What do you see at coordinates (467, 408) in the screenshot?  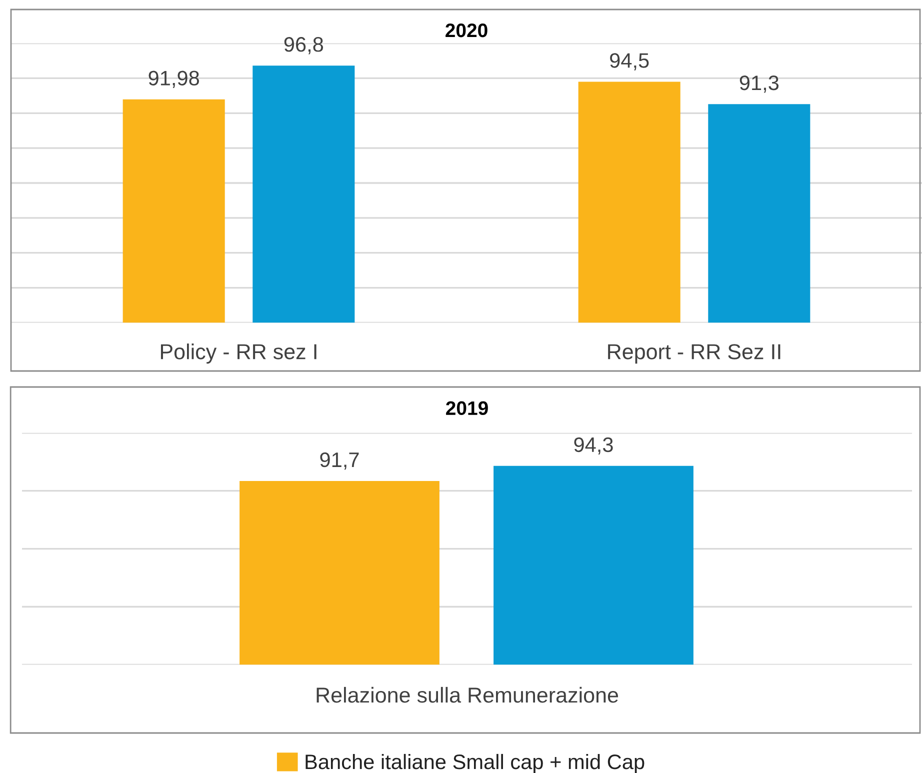 I see `chart-title: 2019` at bounding box center [467, 408].